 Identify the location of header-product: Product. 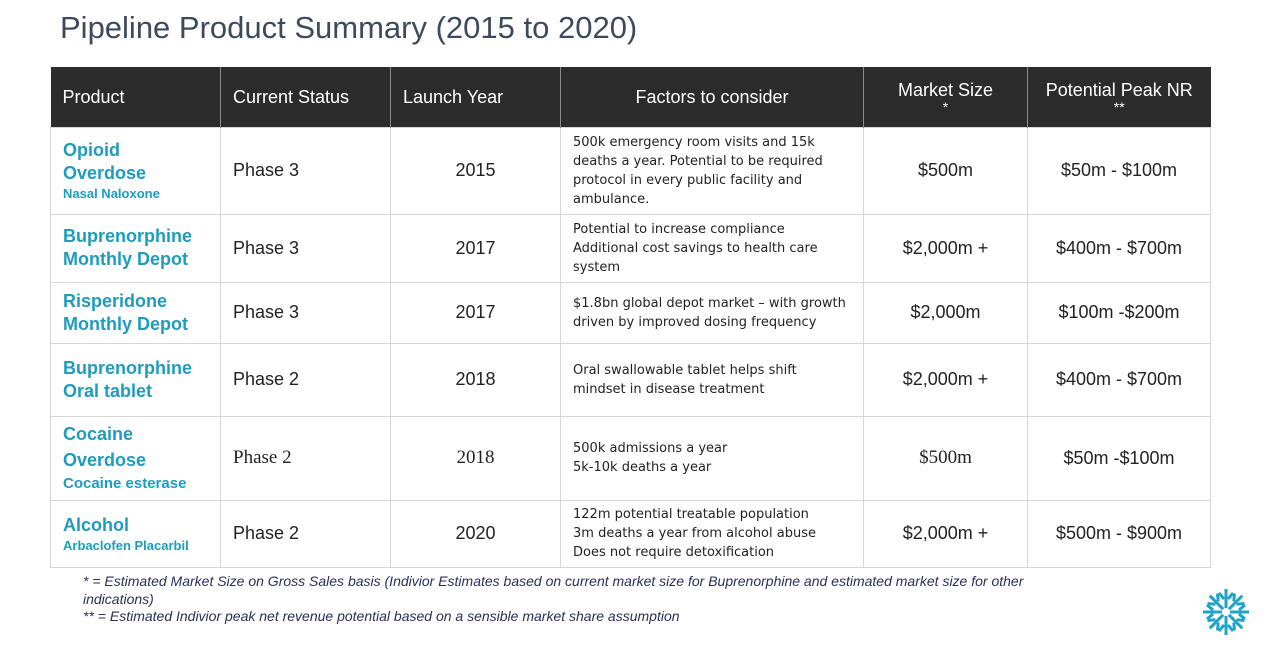
(135, 97).